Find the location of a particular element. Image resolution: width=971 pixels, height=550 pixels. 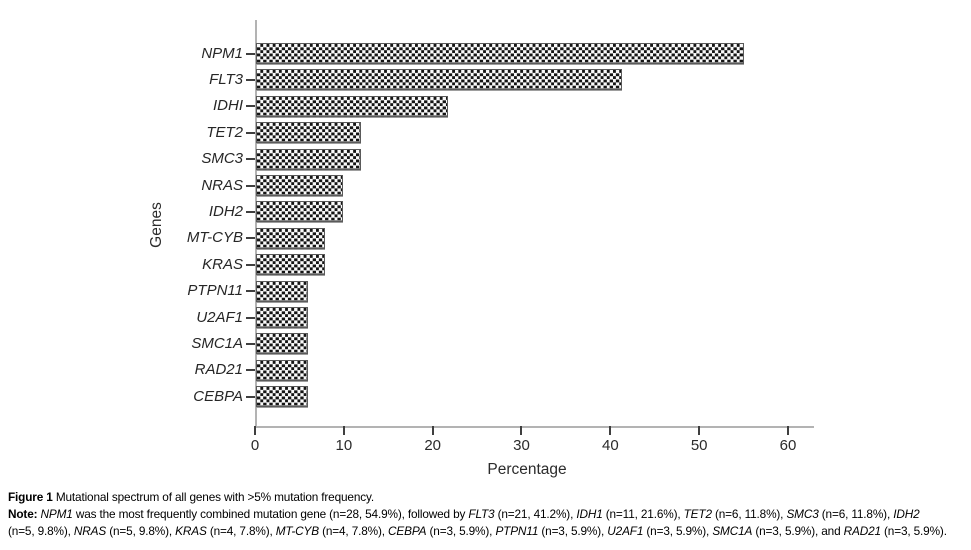

gene-tick-label-kras: KRAS is located at coordinates (222, 264).